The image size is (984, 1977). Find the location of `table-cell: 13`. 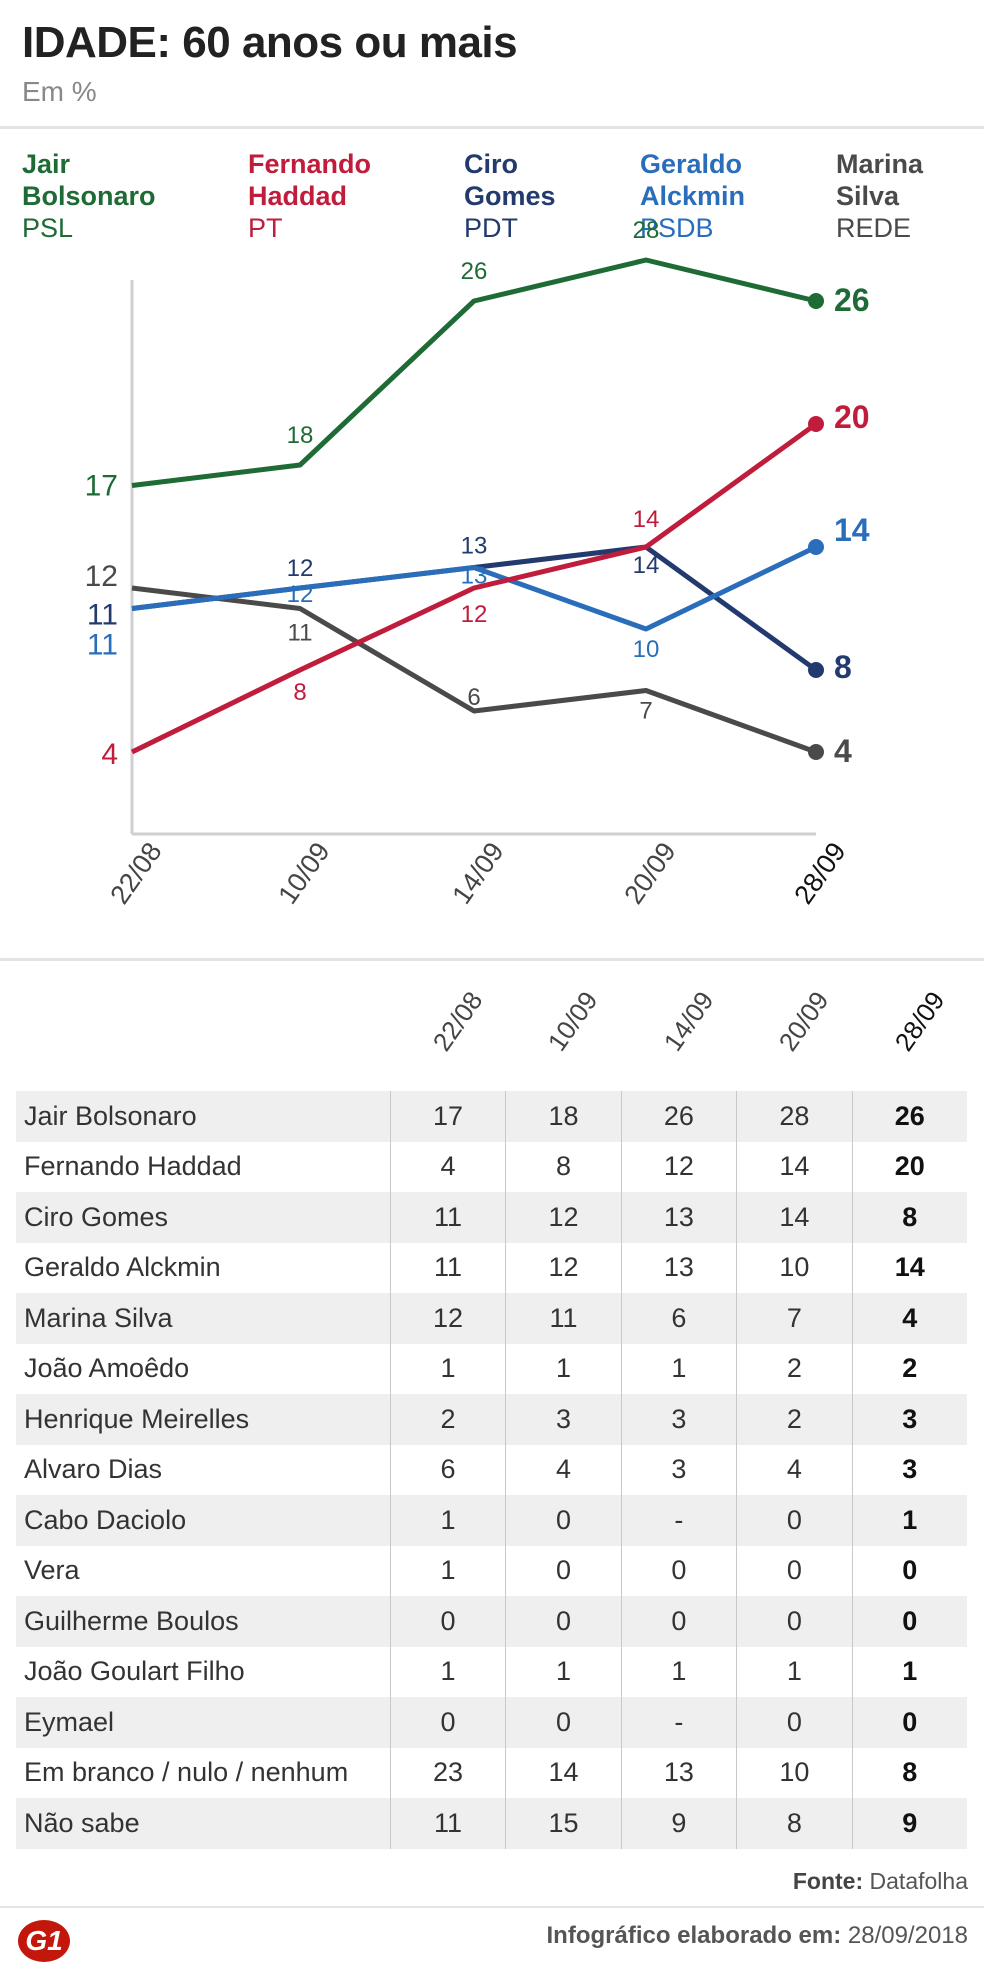

table-cell: 13 is located at coordinates (678, 1217).